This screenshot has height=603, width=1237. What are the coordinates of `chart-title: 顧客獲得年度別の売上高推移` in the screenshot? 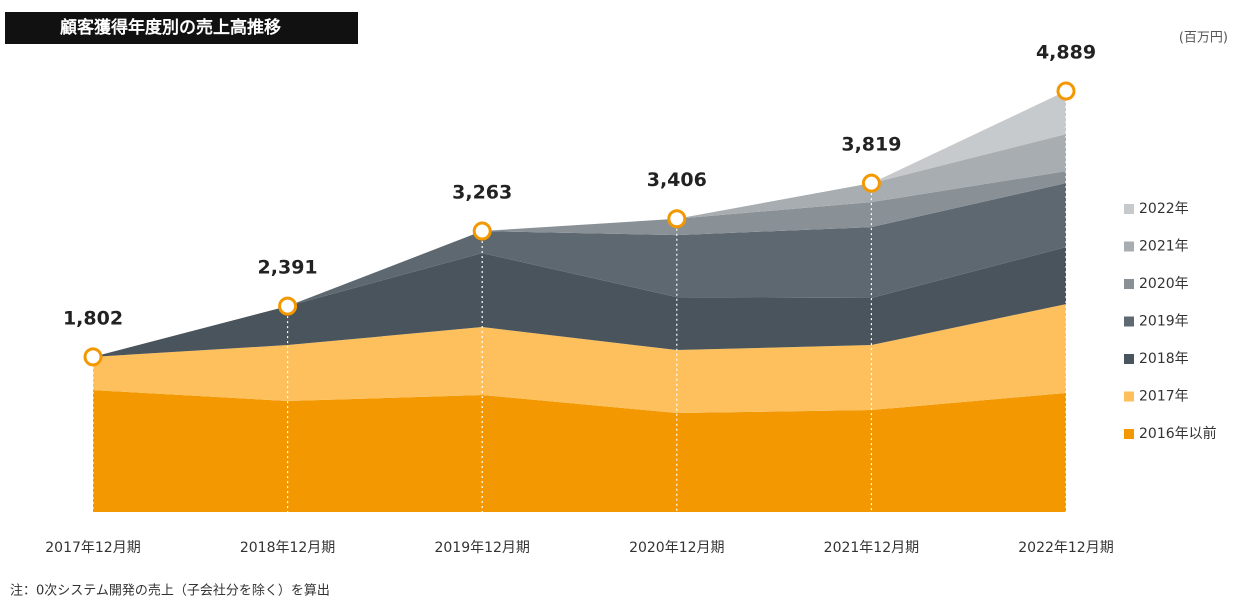 It's located at (170, 27).